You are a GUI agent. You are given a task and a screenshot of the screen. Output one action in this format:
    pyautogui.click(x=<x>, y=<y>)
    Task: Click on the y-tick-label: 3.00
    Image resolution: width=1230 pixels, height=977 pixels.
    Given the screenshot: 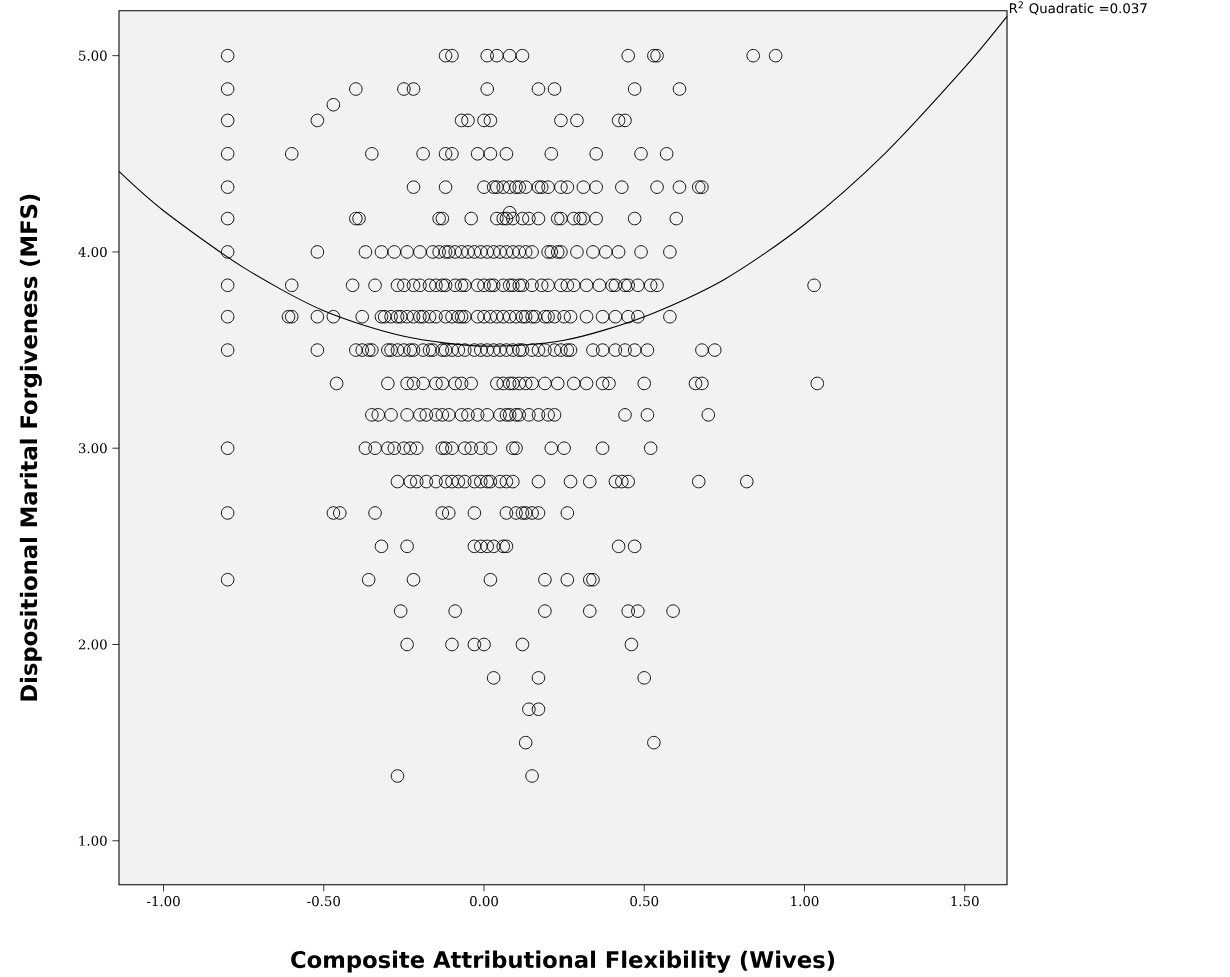 What is the action you would take?
    pyautogui.click(x=92, y=448)
    